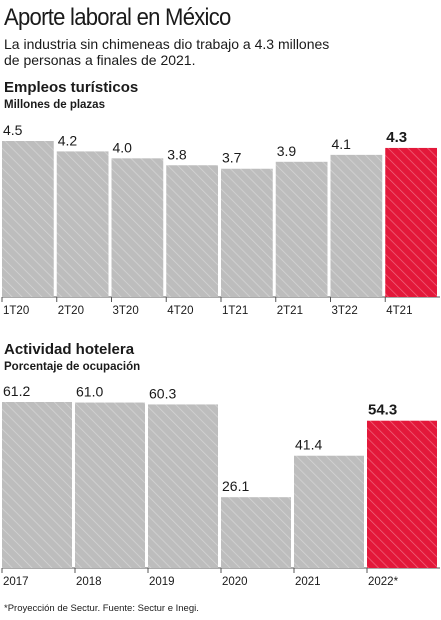 This screenshot has width=441, height=620. What do you see at coordinates (402, 494) in the screenshot?
I see `bar-2022` at bounding box center [402, 494].